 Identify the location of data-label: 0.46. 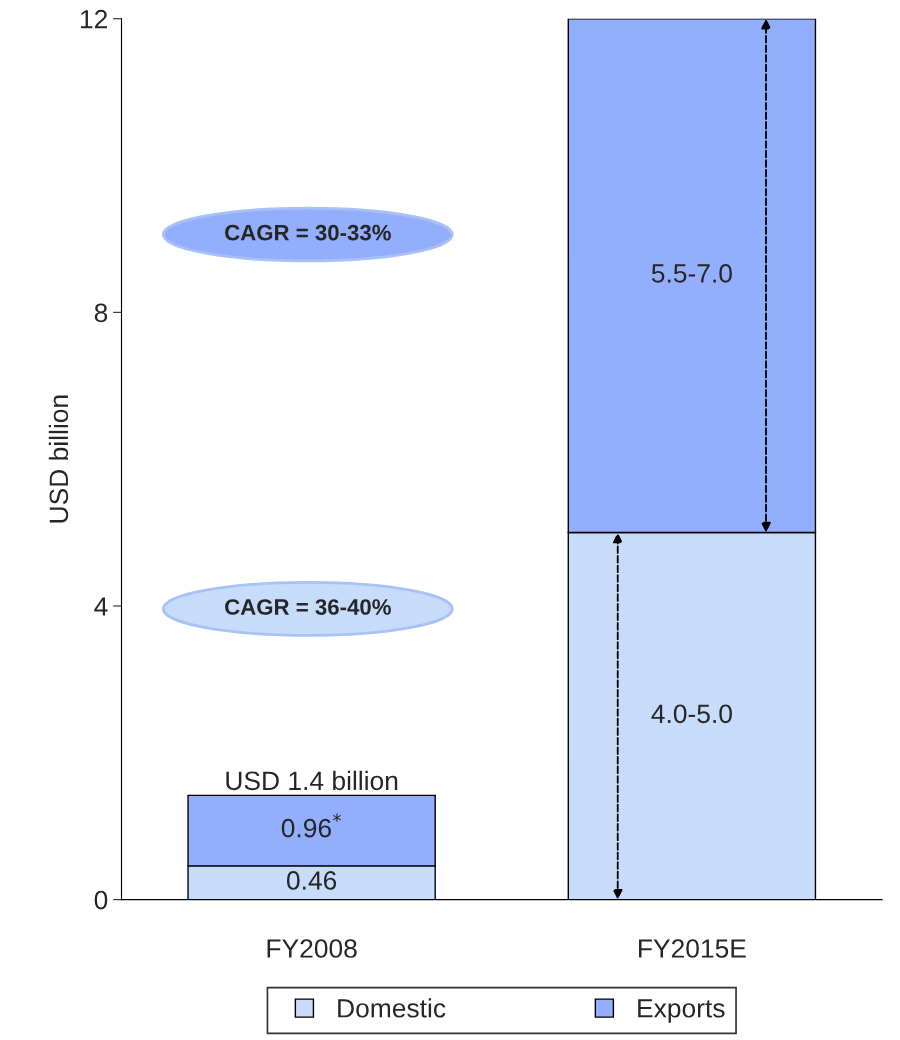
(311, 880).